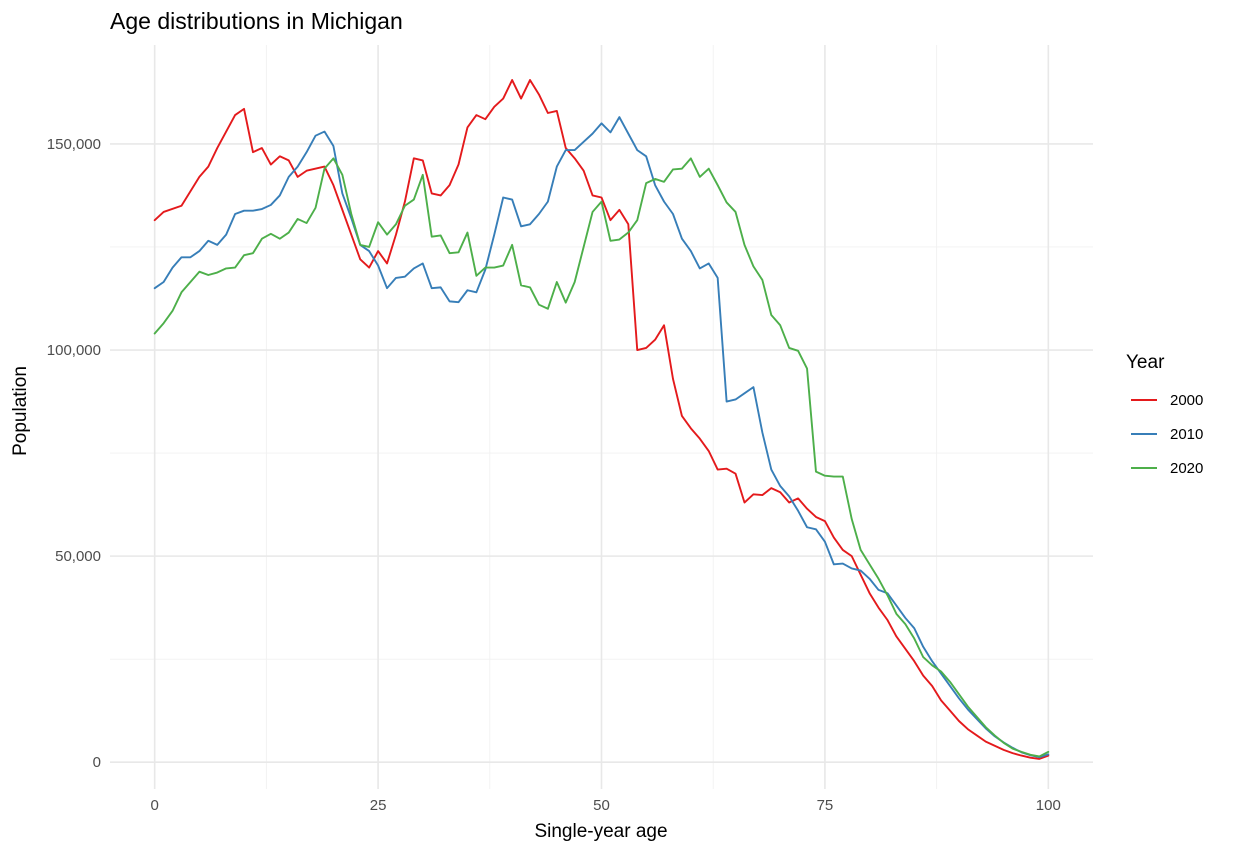  Describe the element at coordinates (74, 144) in the screenshot. I see `y-tick-label: 150,000` at that location.